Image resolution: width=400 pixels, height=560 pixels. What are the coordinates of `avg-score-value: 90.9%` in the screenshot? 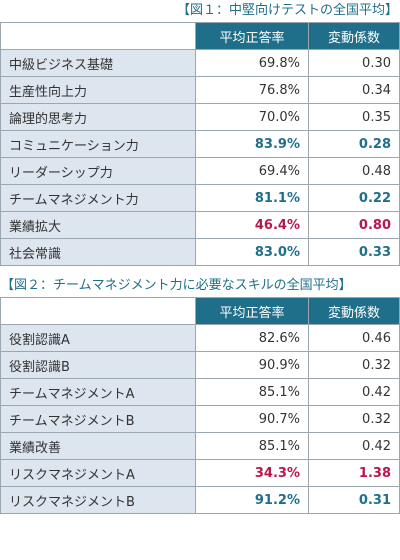 It's located at (252, 365).